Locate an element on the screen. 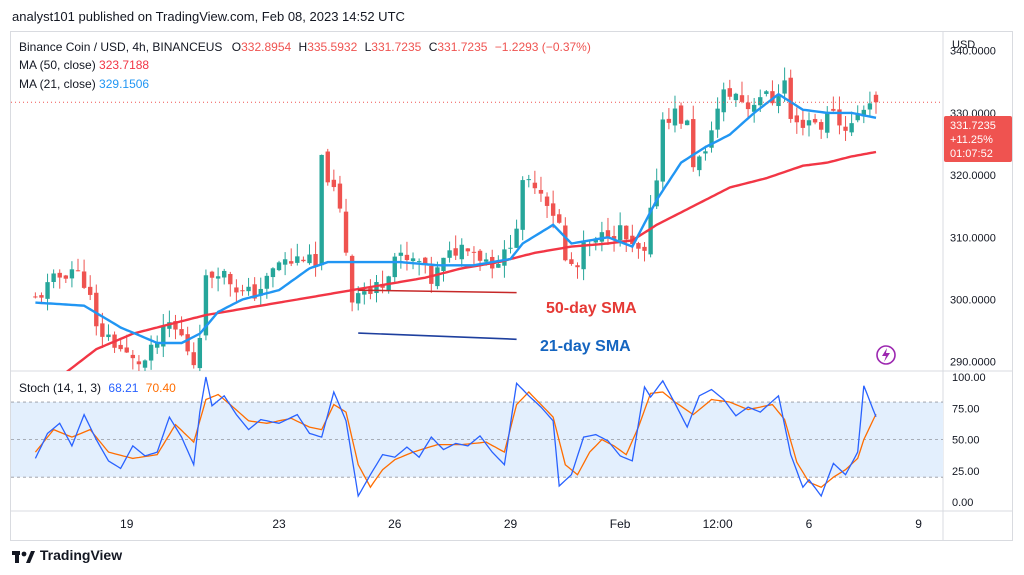  ma21-value: 329.1506 is located at coordinates (124, 84).